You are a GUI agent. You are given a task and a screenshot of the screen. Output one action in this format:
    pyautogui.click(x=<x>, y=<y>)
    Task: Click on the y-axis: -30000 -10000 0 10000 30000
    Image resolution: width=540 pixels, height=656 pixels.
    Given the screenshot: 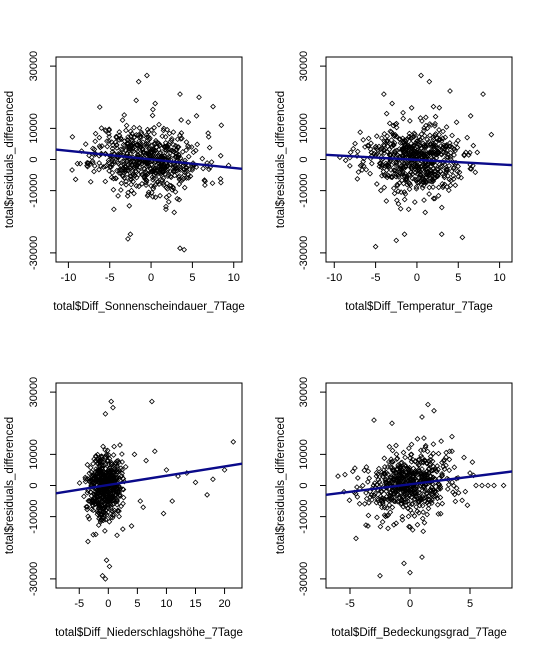 What is the action you would take?
    pyautogui.click(x=312, y=160)
    